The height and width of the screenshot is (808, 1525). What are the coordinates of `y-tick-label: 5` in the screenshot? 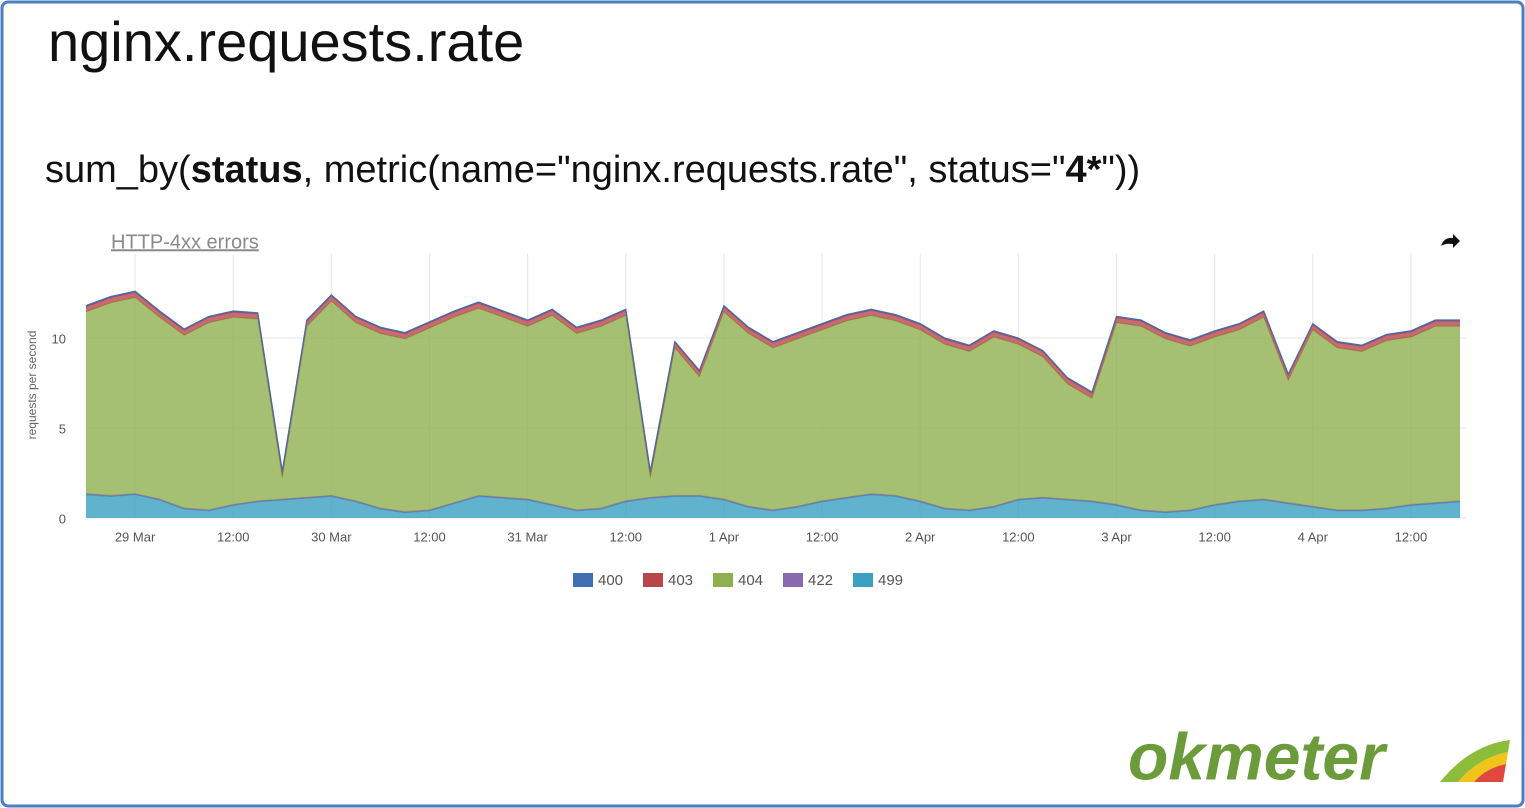 It's located at (62, 428).